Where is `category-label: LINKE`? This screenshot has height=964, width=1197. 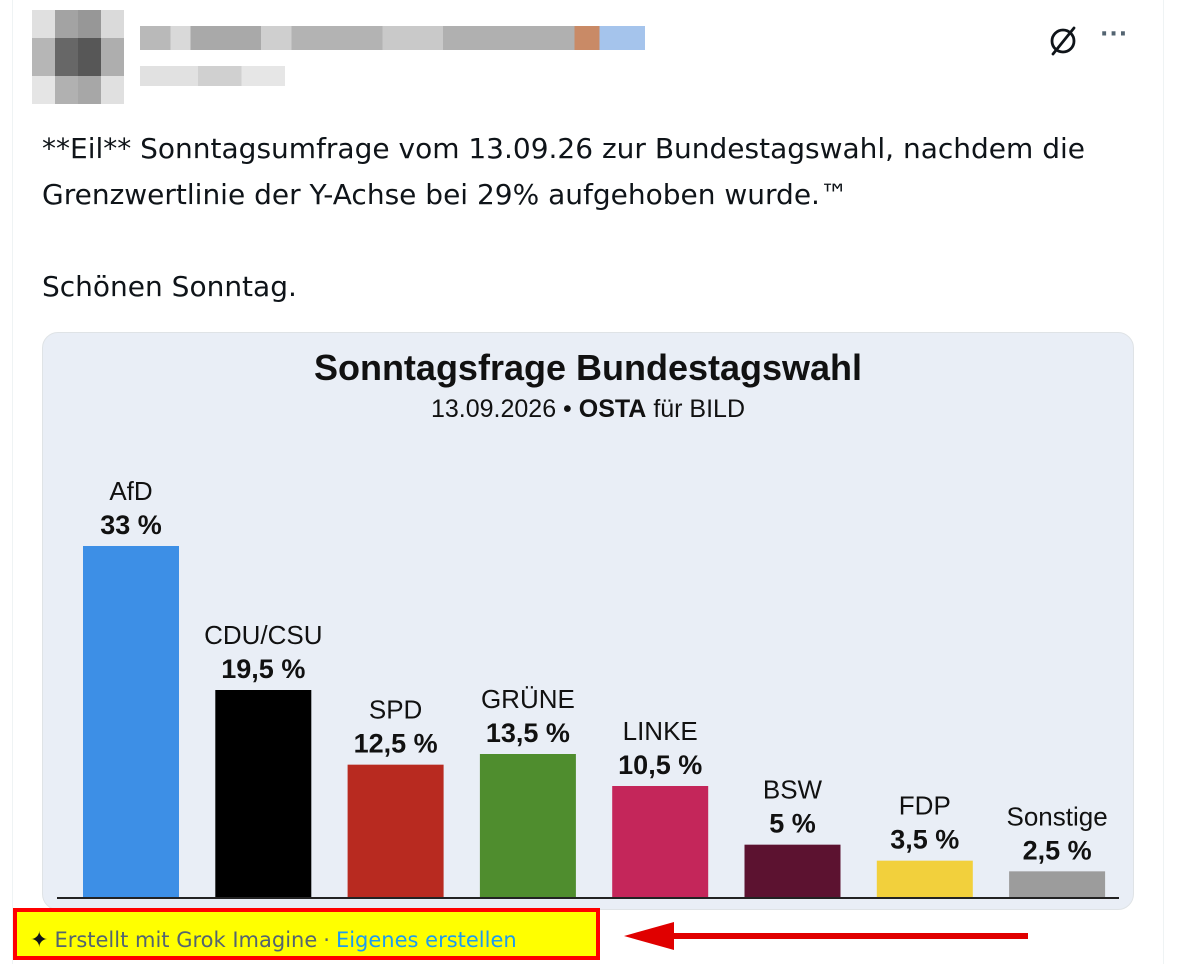 category-label: LINKE is located at coordinates (660, 731).